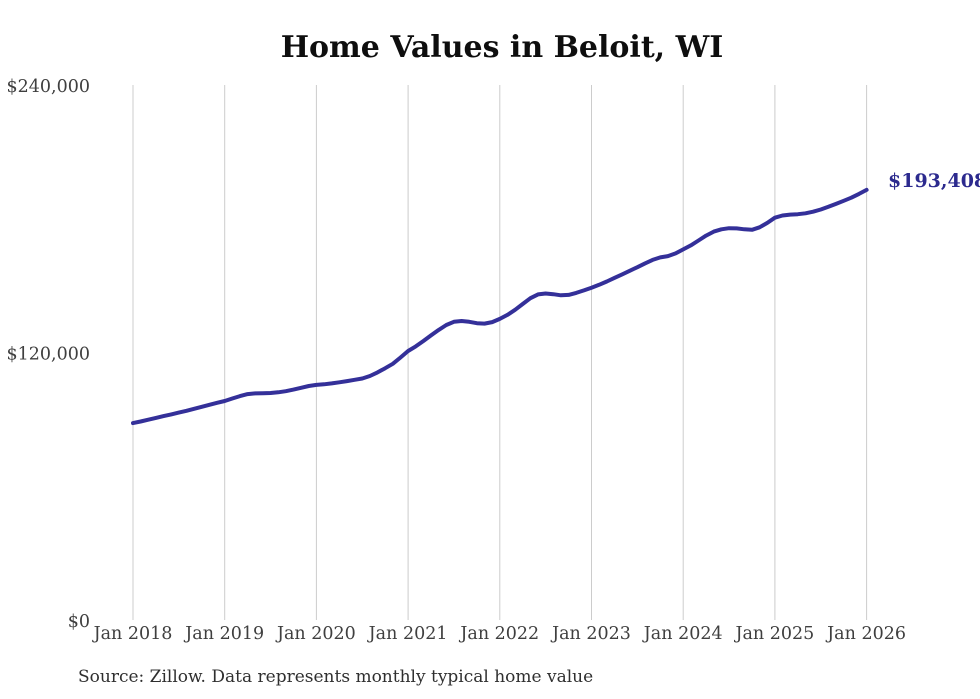  What do you see at coordinates (48, 355) in the screenshot?
I see `y-tick-label: $120,000` at bounding box center [48, 355].